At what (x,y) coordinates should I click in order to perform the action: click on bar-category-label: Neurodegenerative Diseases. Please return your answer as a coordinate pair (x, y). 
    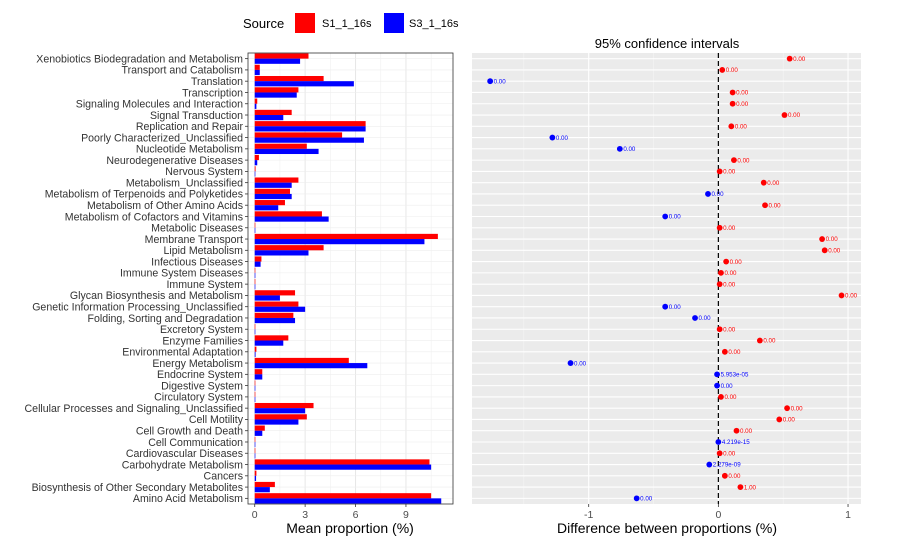
    Looking at the image, I should click on (174, 161).